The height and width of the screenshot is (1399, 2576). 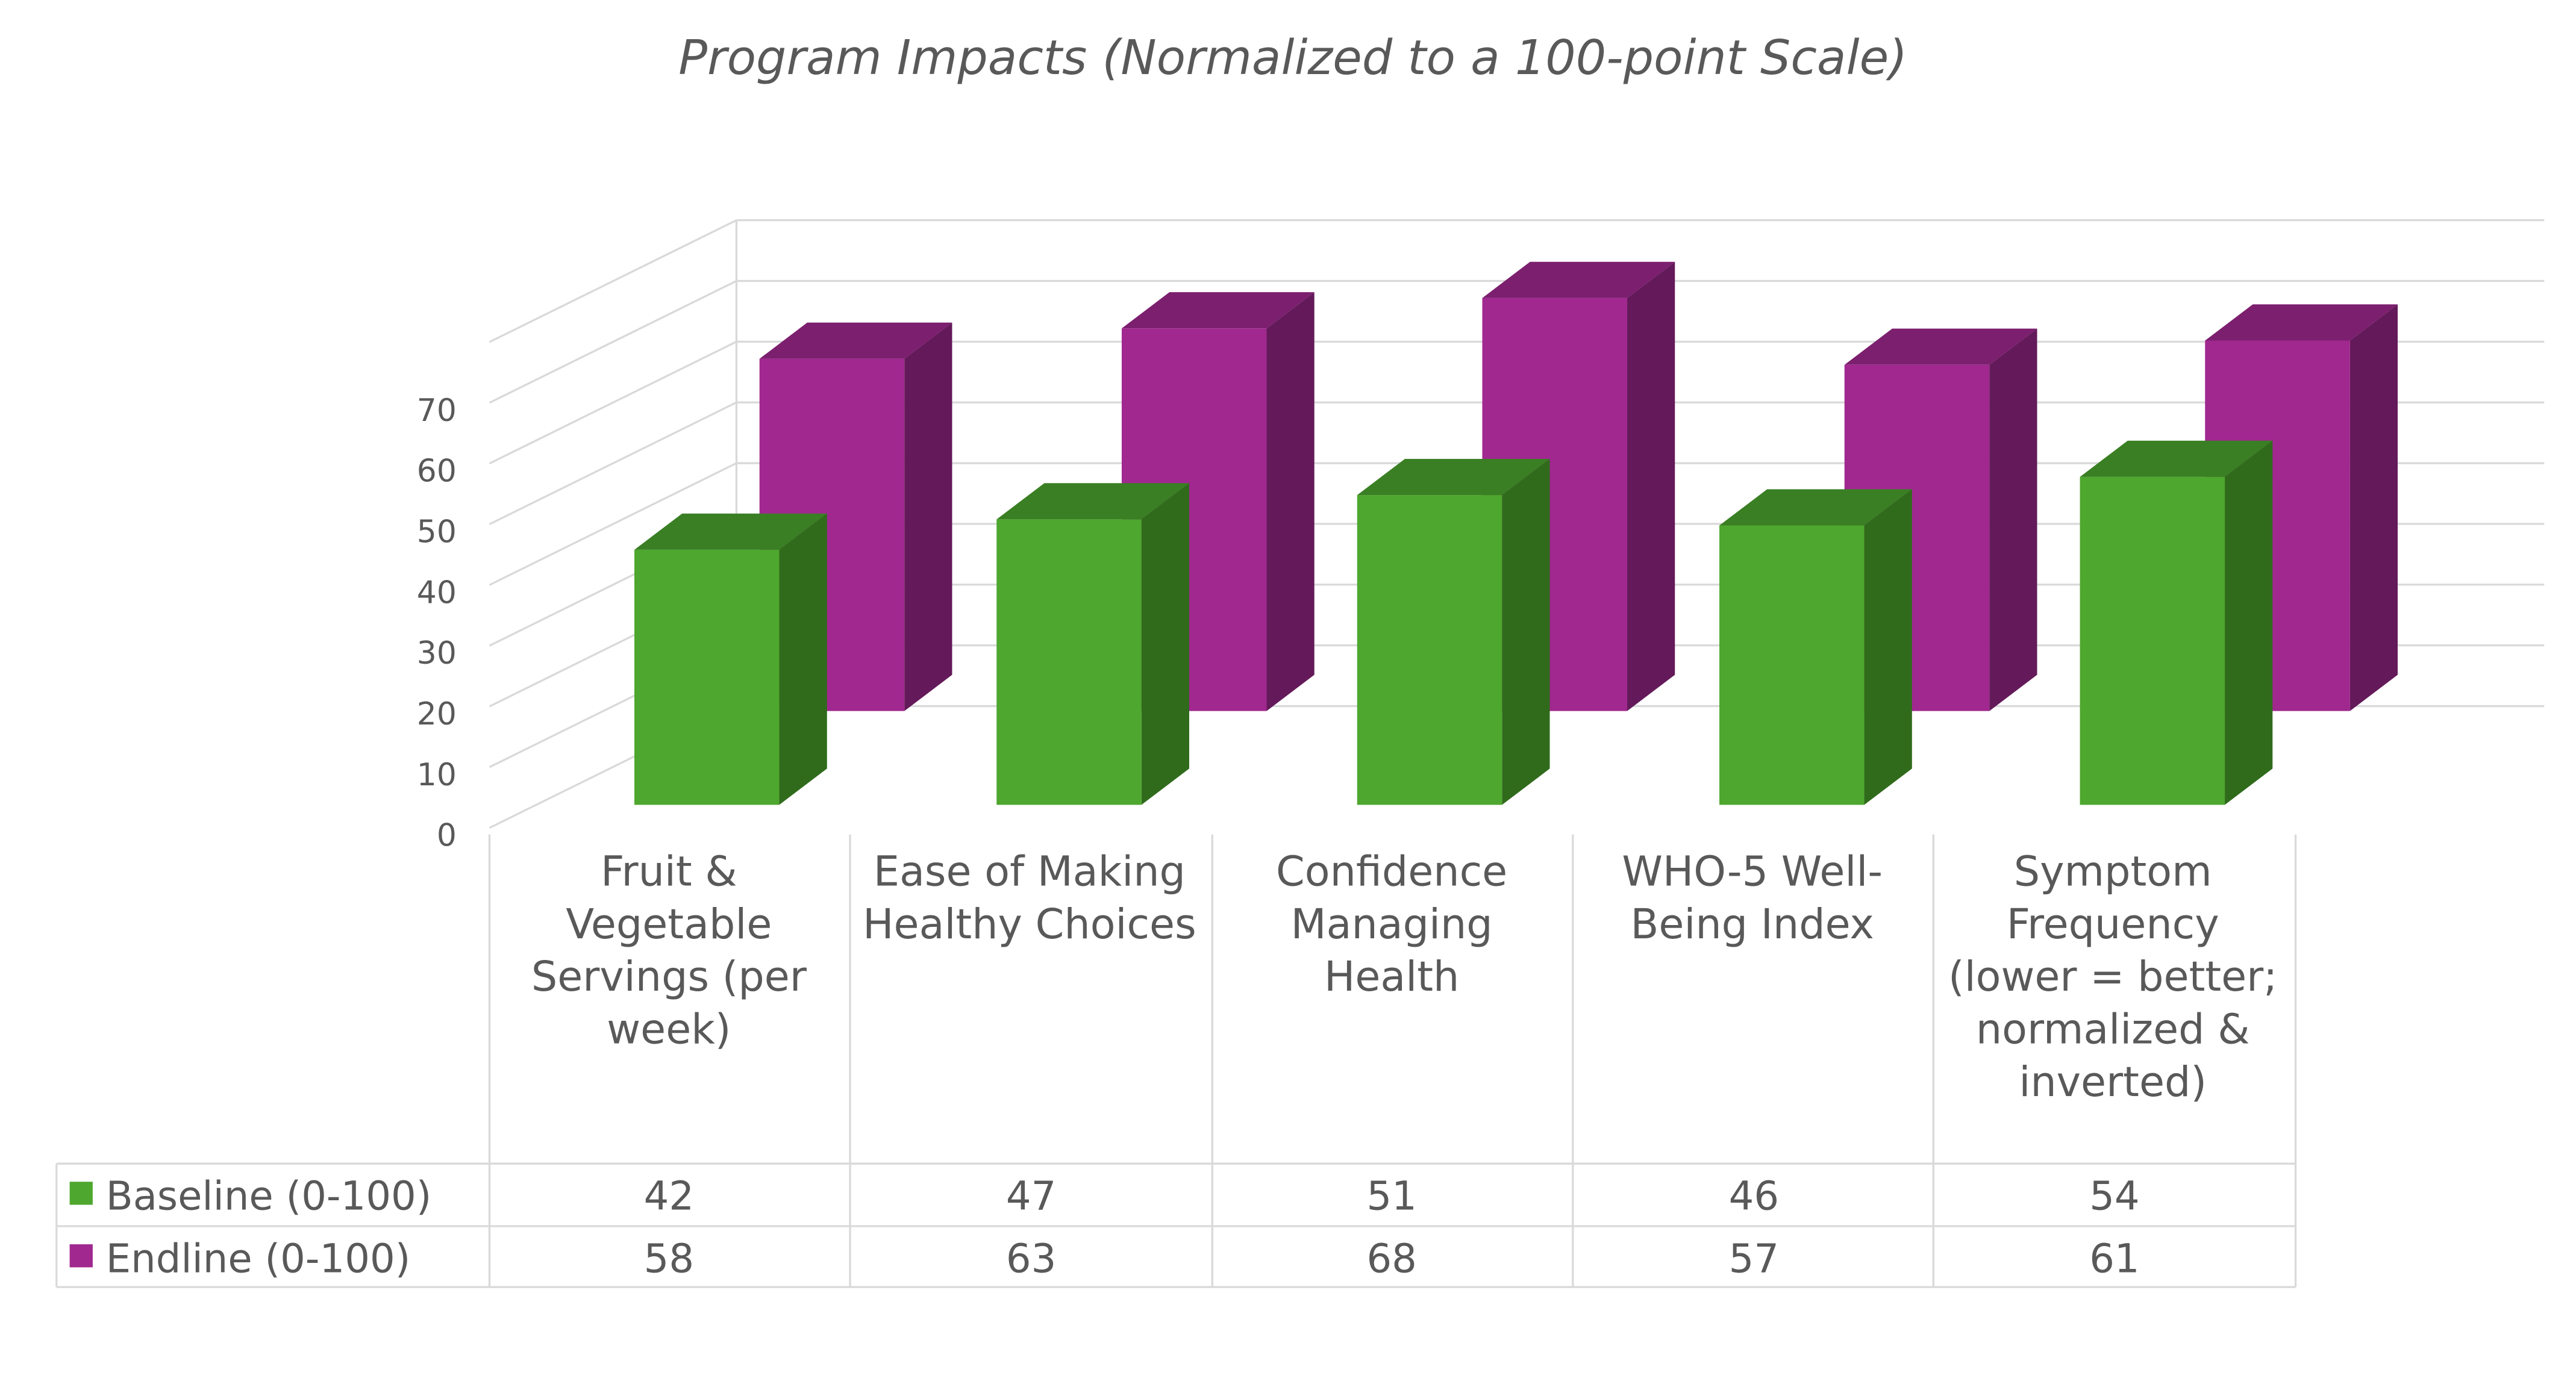 What do you see at coordinates (447, 836) in the screenshot?
I see `y-tick-label: 0` at bounding box center [447, 836].